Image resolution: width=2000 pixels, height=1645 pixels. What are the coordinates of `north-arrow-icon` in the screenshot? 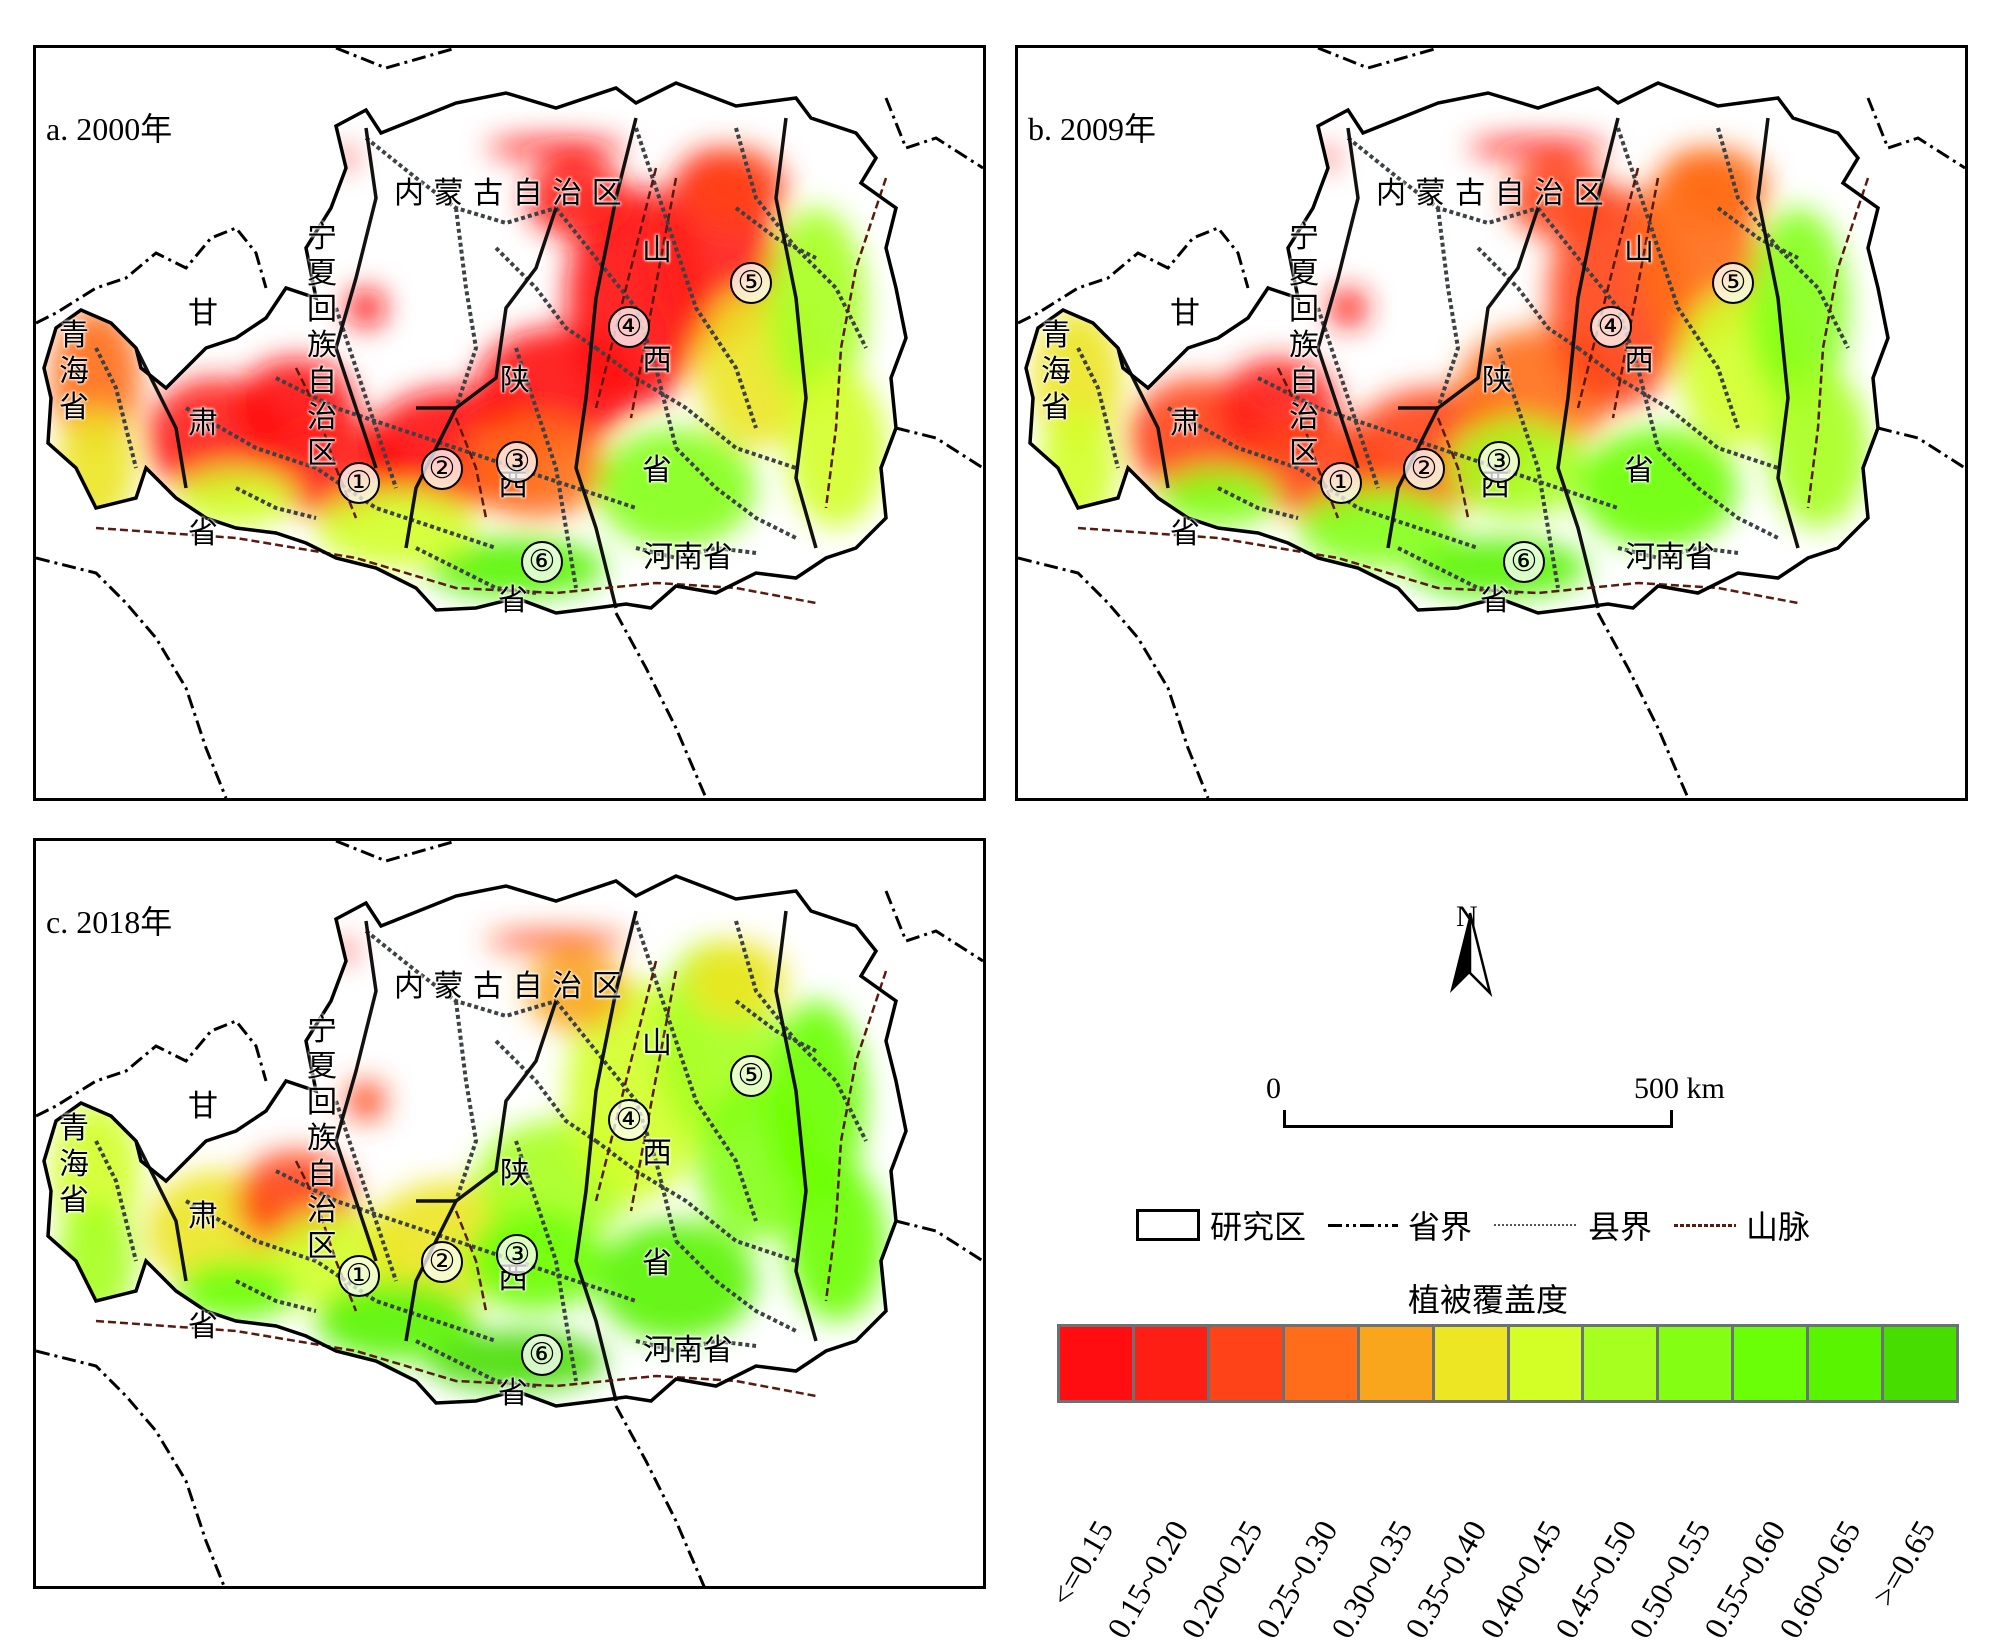 It's located at (1471, 955).